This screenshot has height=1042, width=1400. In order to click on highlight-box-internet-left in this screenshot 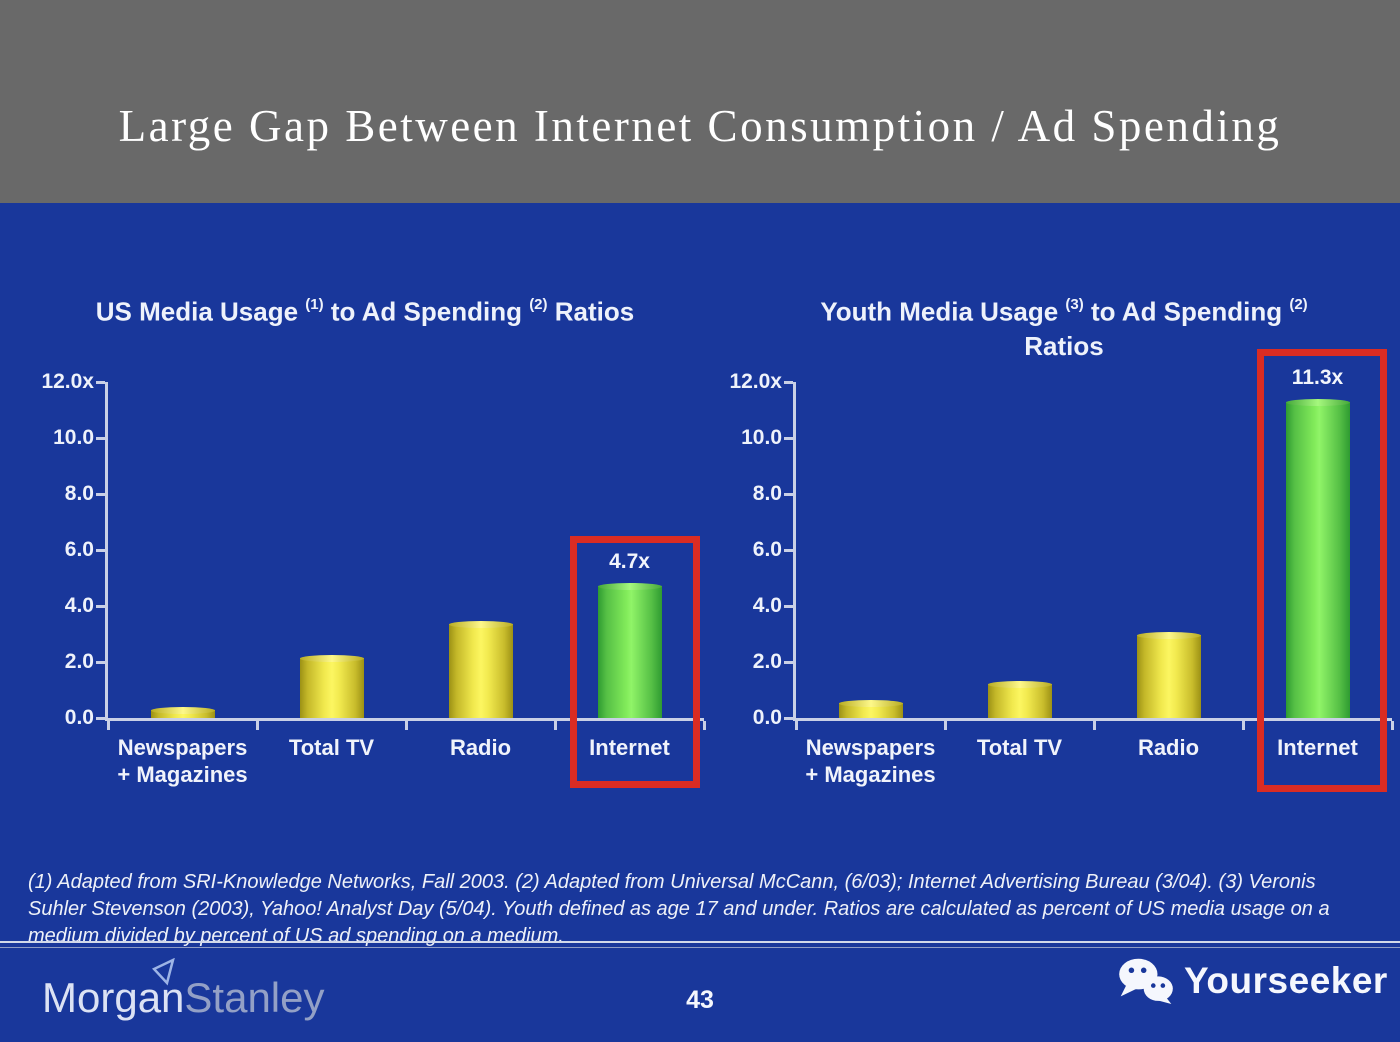, I will do `click(635, 662)`.